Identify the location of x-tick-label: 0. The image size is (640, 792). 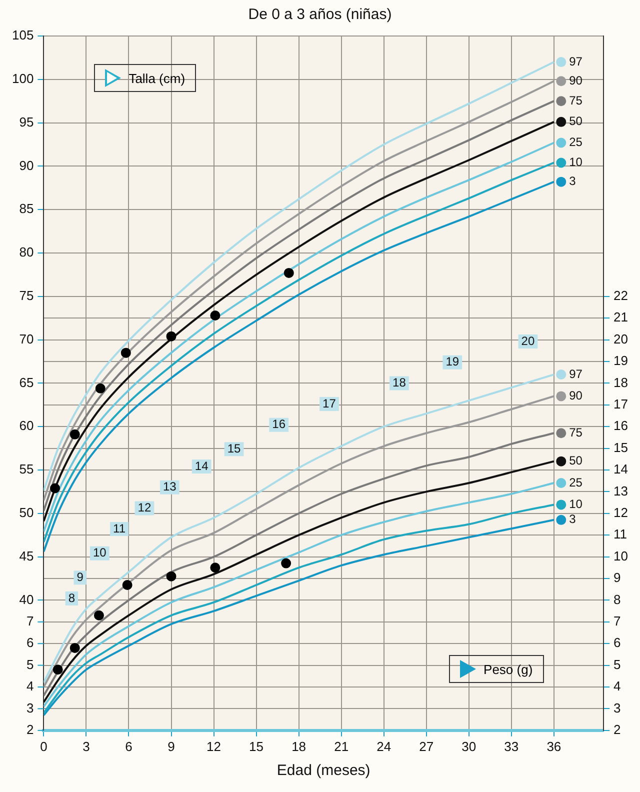
(44, 746).